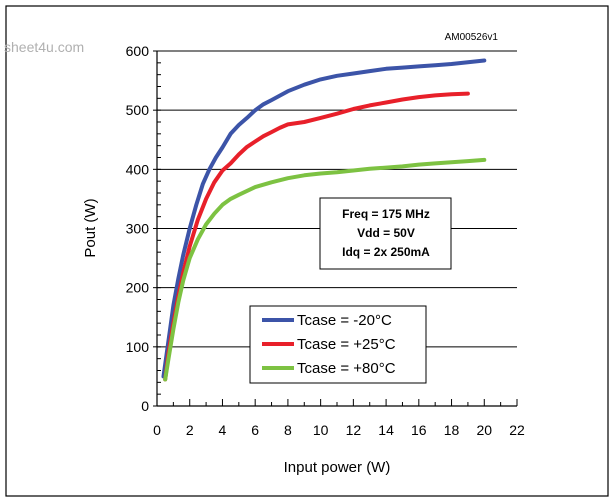 The height and width of the screenshot is (503, 614). I want to click on x-tick-label: 10, so click(321, 430).